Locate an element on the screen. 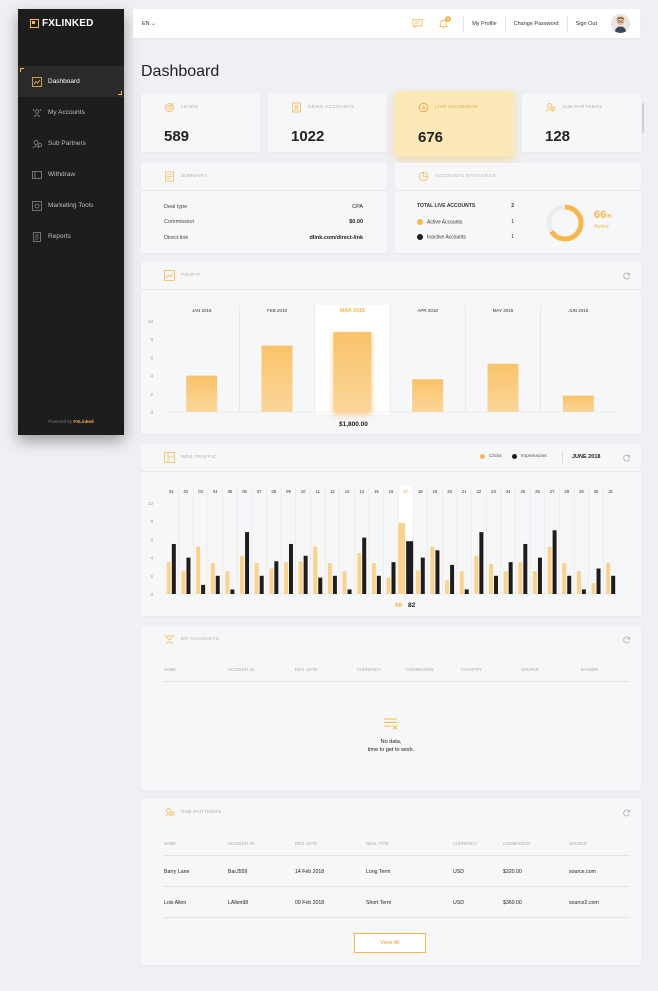 The width and height of the screenshot is (658, 991). stat-card-live-accounts: A LIVE ACCOUNTS 676 is located at coordinates (454, 123).